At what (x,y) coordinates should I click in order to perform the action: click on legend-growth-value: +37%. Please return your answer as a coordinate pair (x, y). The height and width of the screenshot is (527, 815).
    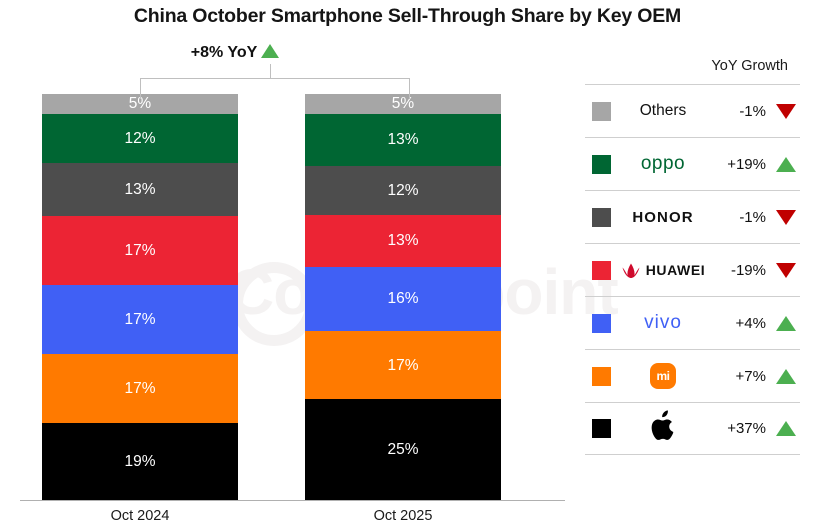
    Looking at the image, I should click on (746, 428).